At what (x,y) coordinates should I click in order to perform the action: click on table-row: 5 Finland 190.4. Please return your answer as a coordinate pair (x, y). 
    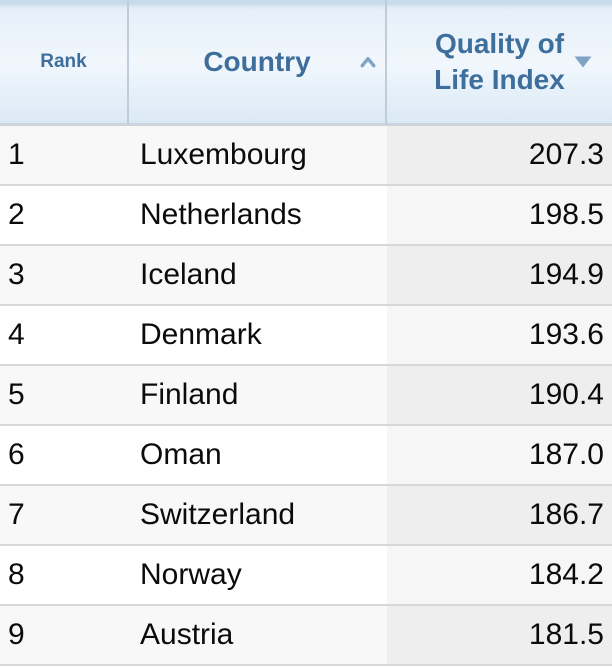
    Looking at the image, I should click on (306, 396).